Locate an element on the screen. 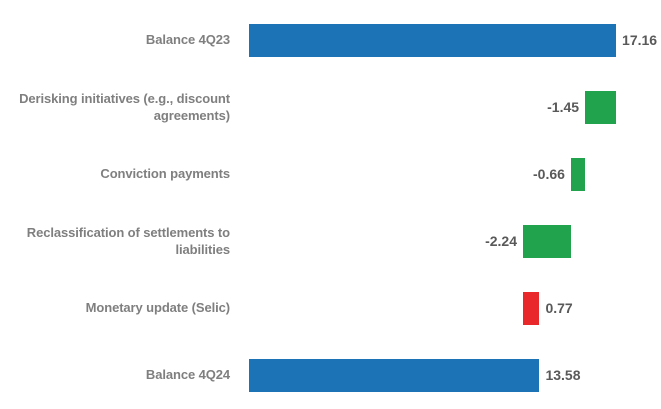  value-label-balance-4q23: 17.16 is located at coordinates (640, 40).